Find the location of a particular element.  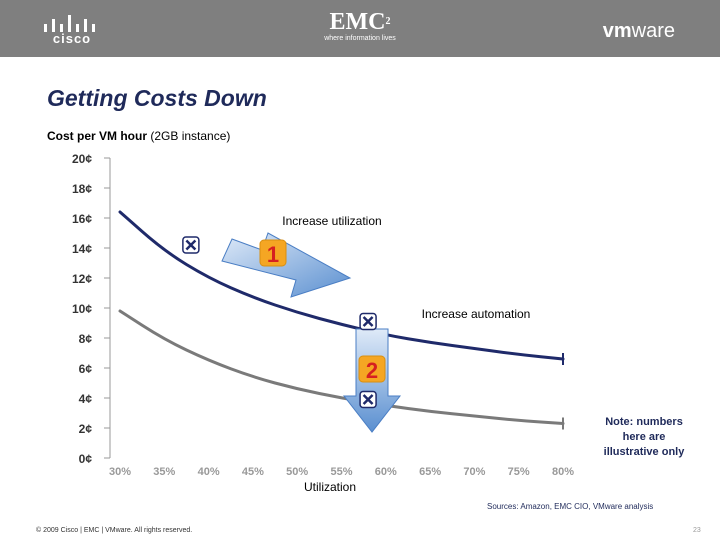

vmware-logo-prefix: vm is located at coordinates (617, 31).